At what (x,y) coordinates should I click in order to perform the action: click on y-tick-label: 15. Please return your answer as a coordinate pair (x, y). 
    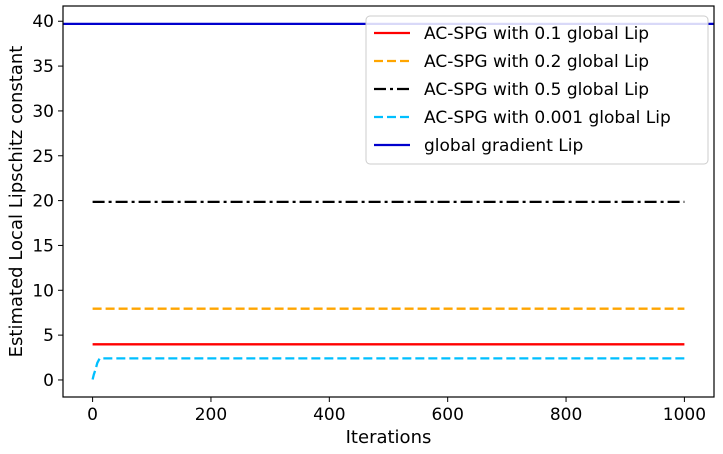
    Looking at the image, I should click on (43, 246).